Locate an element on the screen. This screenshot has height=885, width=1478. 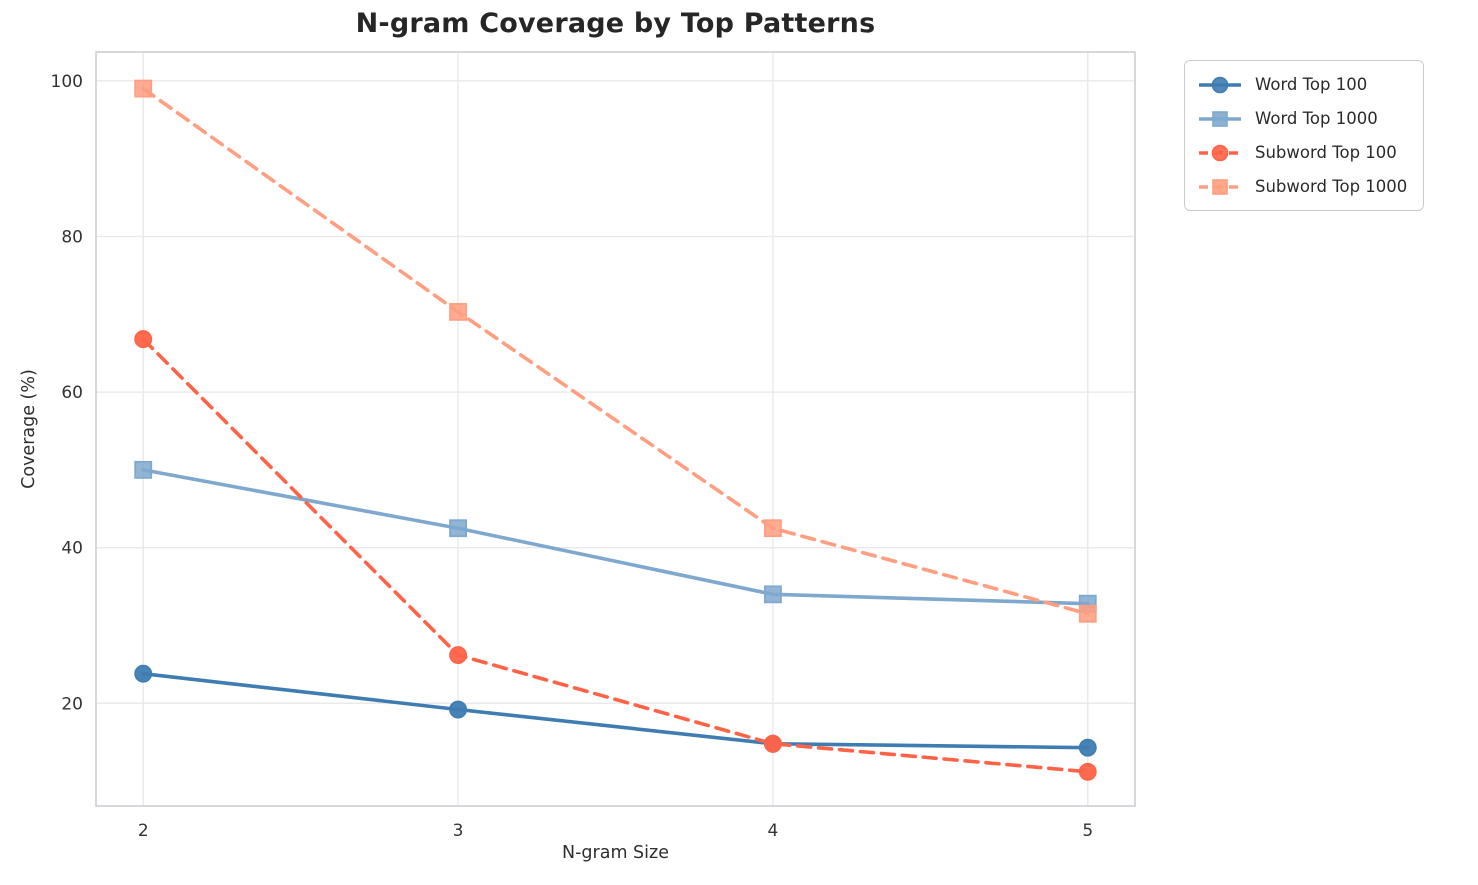
legend-item-subword-top-100: Subword Top 100 is located at coordinates (1302, 152).